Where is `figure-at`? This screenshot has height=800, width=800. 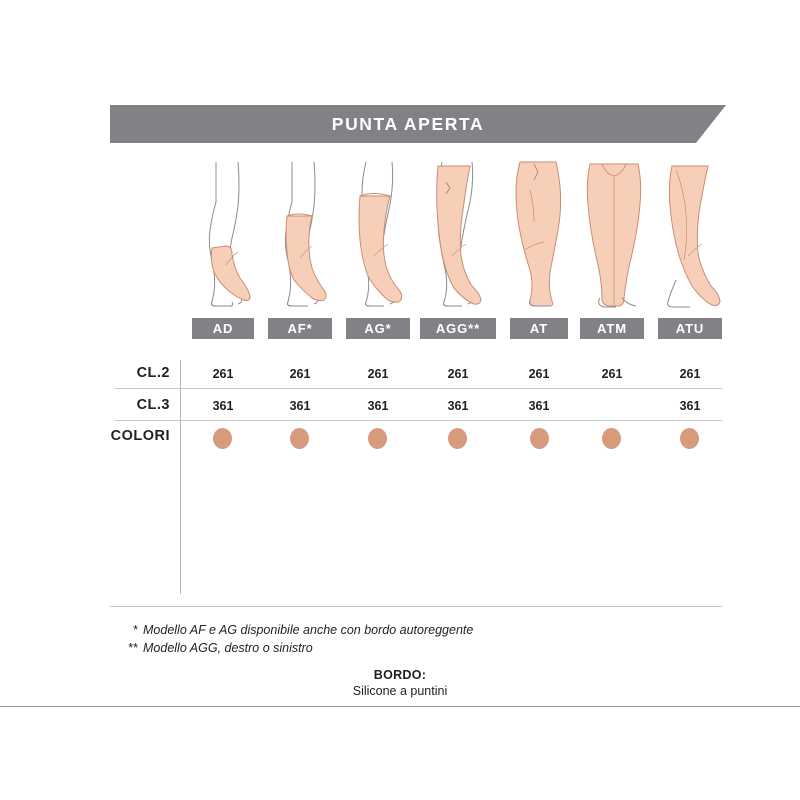
figure-at is located at coordinates (538, 235).